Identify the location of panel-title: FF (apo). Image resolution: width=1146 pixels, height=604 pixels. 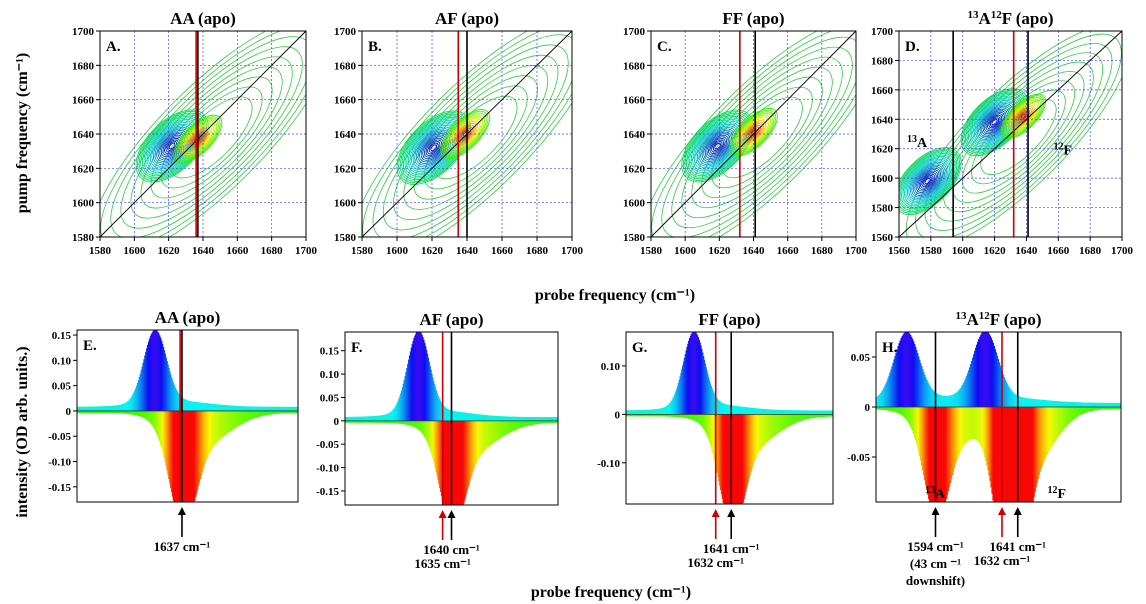
(753, 18).